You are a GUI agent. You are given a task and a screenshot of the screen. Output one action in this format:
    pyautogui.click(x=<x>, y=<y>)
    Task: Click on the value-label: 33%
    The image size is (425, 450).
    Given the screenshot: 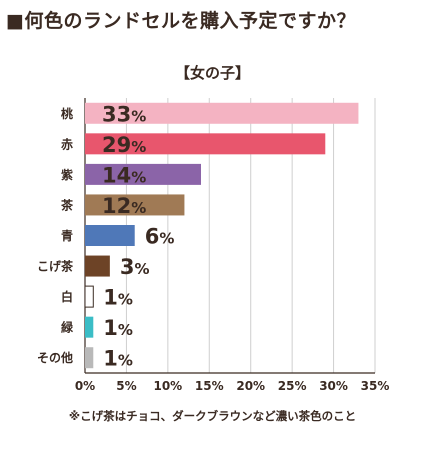 What is the action you would take?
    pyautogui.click(x=124, y=114)
    